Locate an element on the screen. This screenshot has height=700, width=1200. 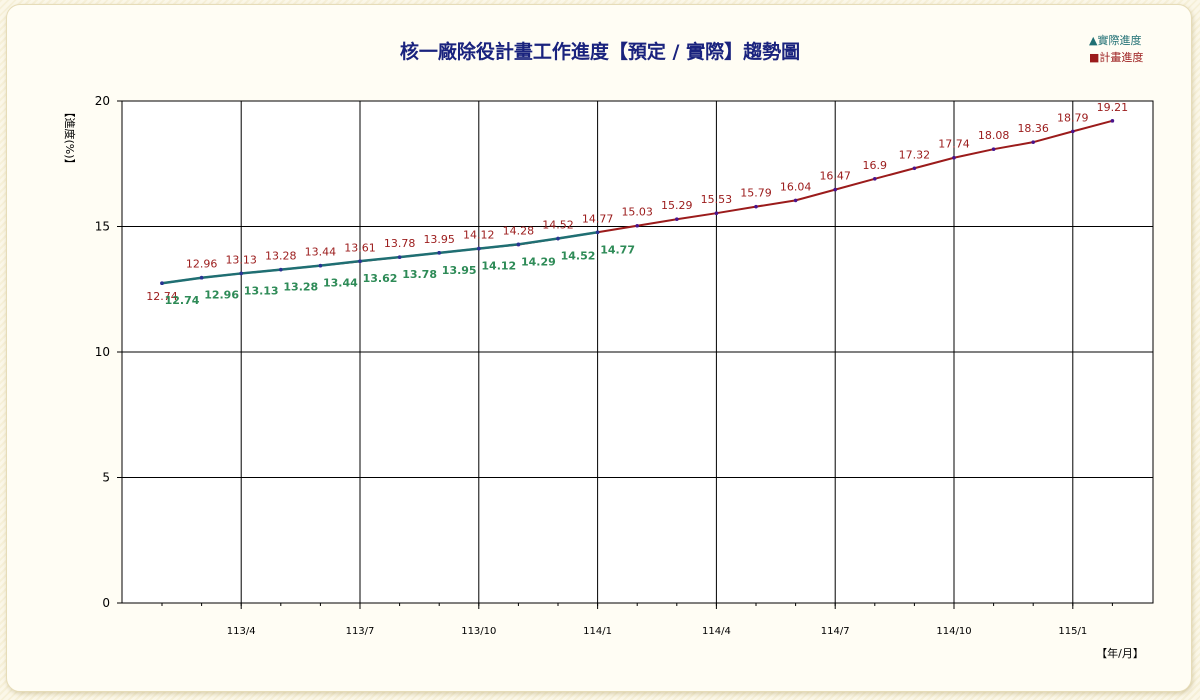
actual-data-label: 14.12 is located at coordinates (498, 266).